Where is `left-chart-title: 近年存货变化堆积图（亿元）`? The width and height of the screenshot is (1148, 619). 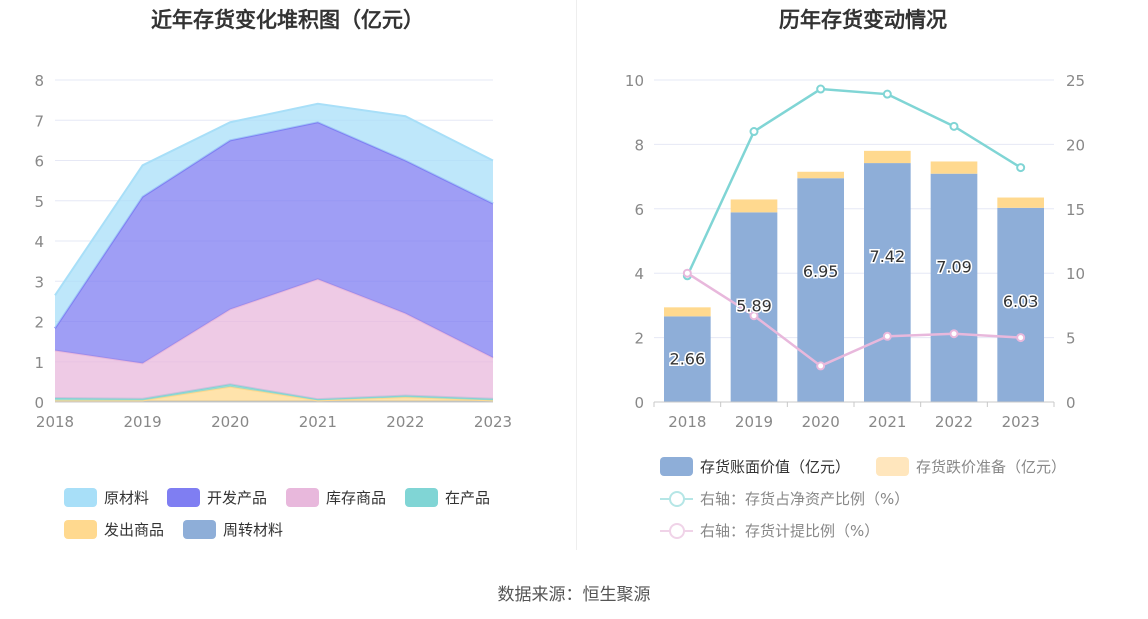
left-chart-title: 近年存货变化堆积图（亿元） is located at coordinates (287, 20).